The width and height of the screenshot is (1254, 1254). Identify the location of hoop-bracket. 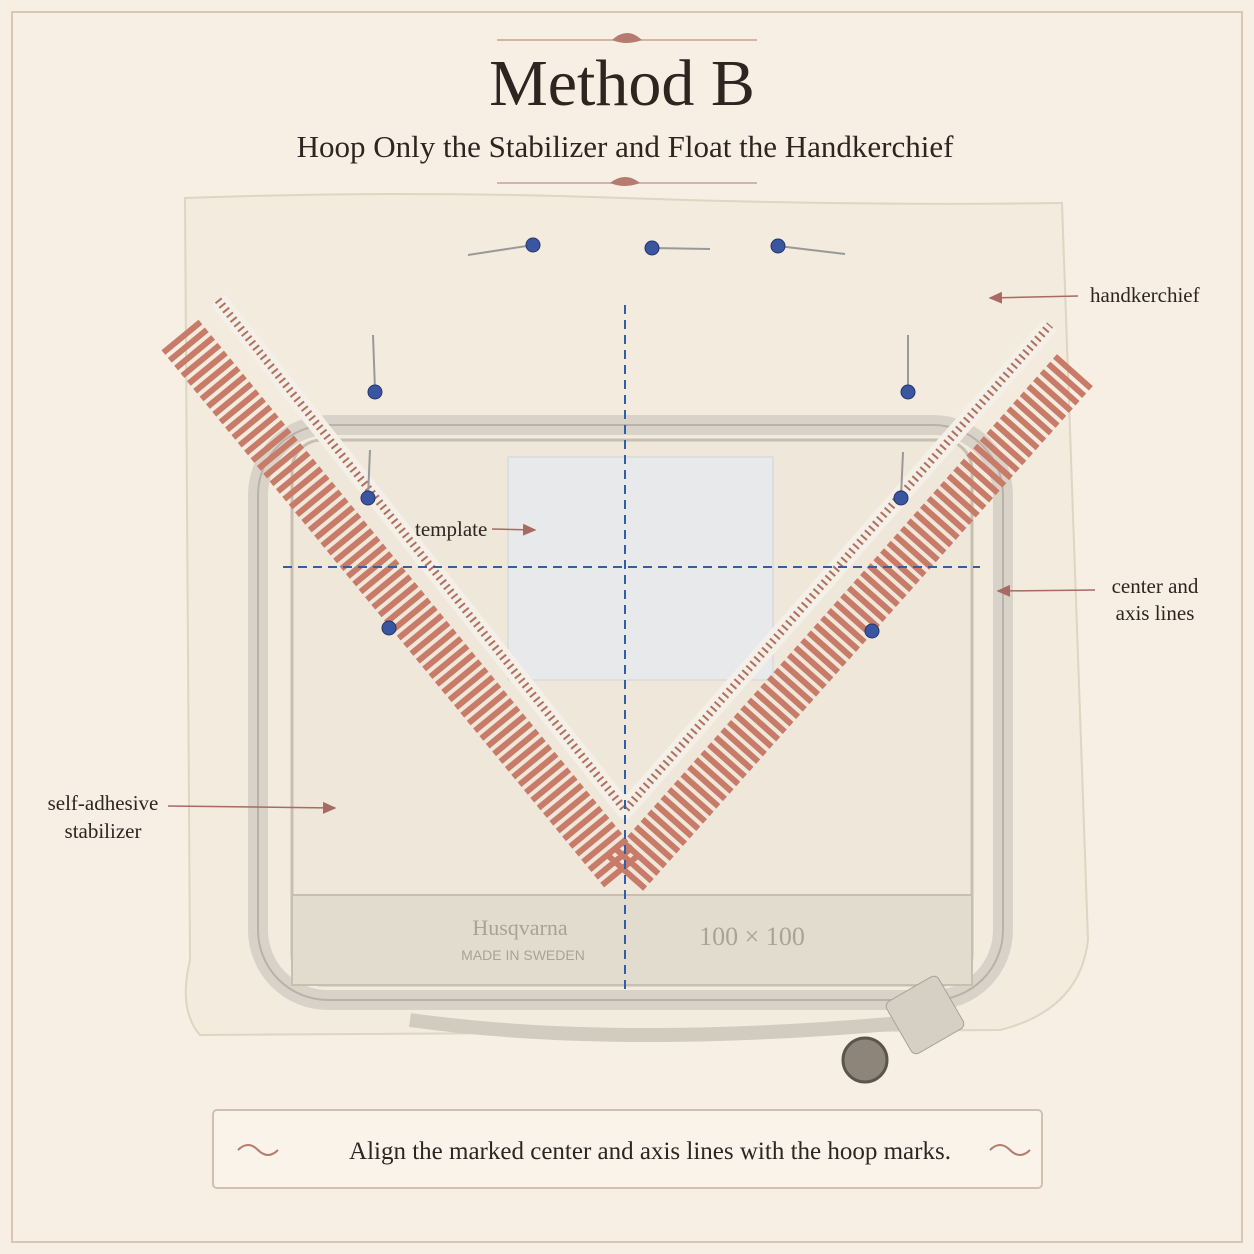
(925, 1015).